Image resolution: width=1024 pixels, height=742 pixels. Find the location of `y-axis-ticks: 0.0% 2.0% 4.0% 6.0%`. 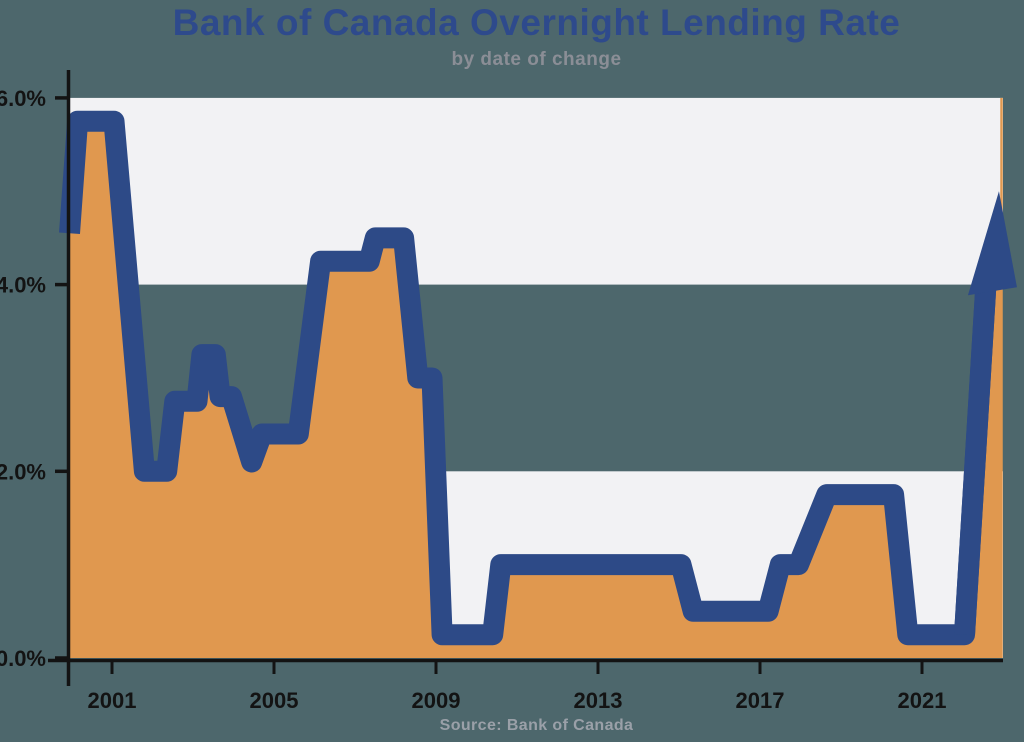

y-axis-ticks: 0.0% 2.0% 4.0% 6.0% is located at coordinates (34, 378).